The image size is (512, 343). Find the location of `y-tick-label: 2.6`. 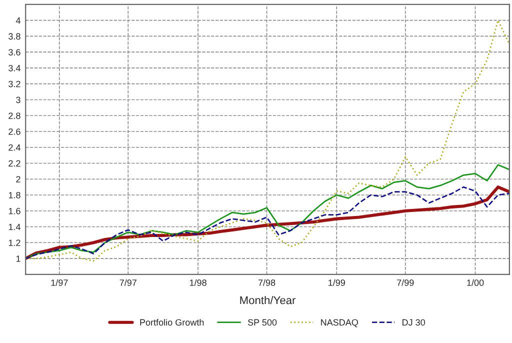

y-tick-label: 2.6 is located at coordinates (14, 131).